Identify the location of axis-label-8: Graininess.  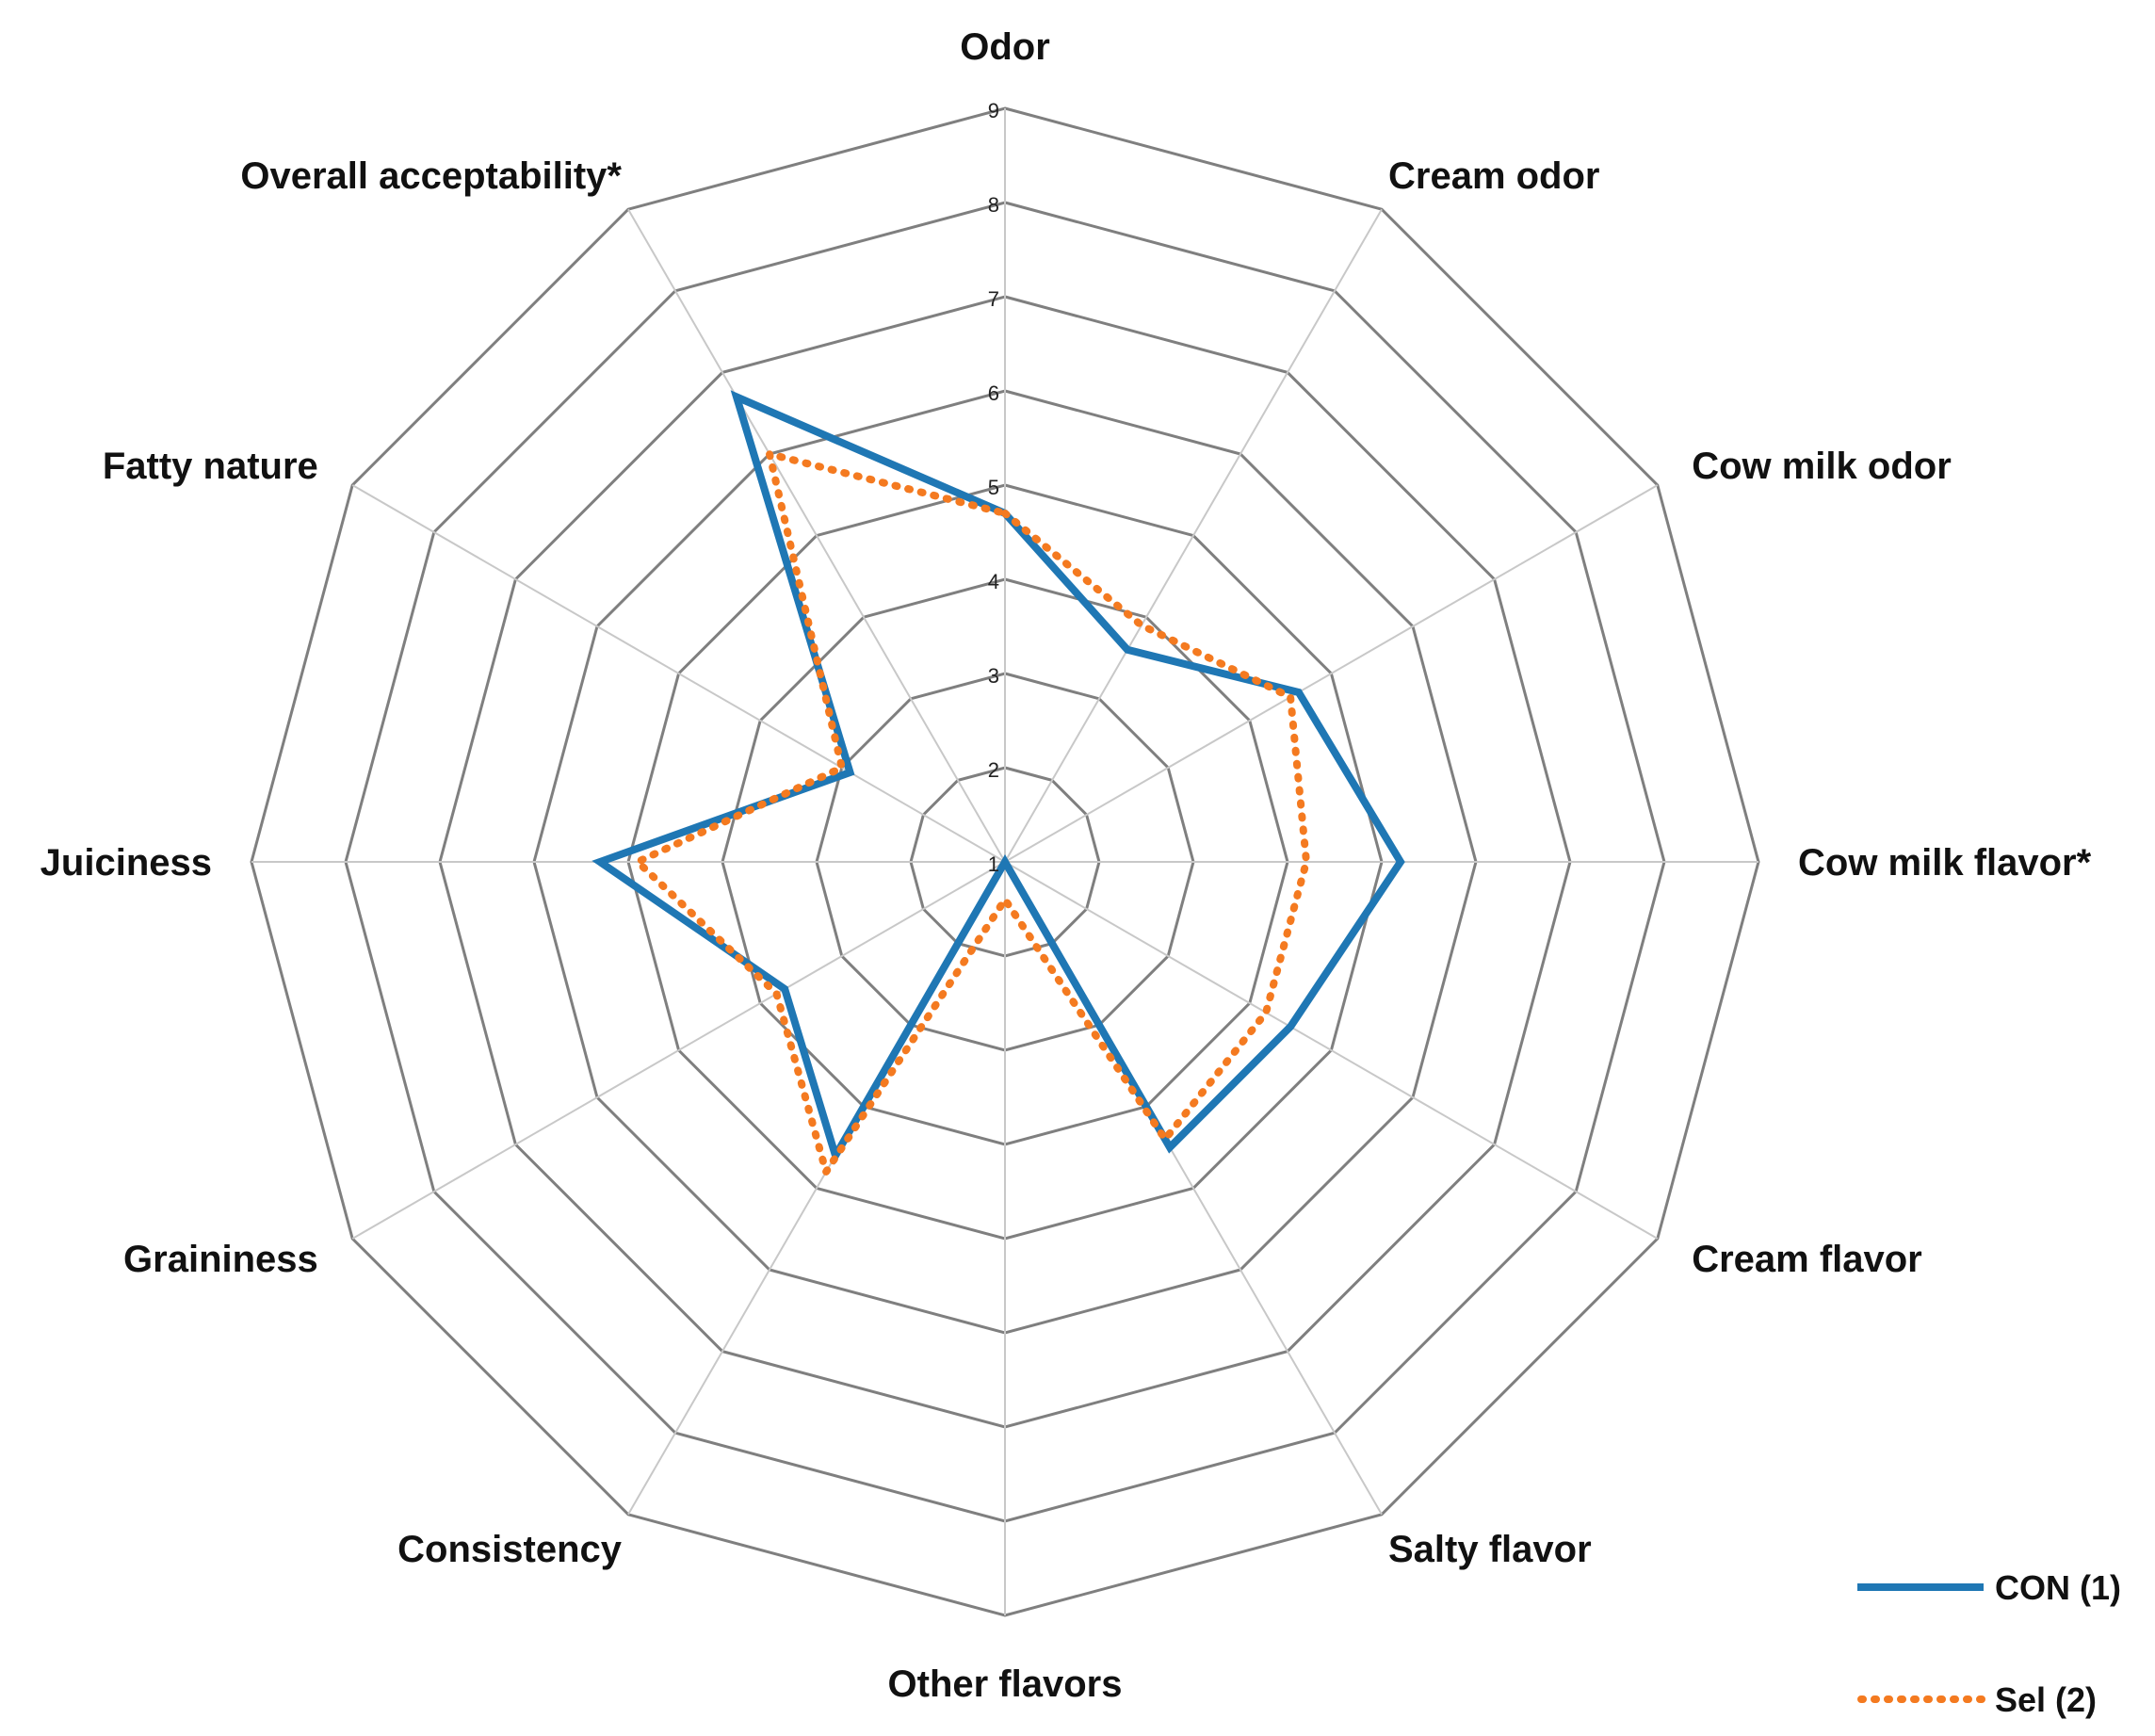
(220, 1259).